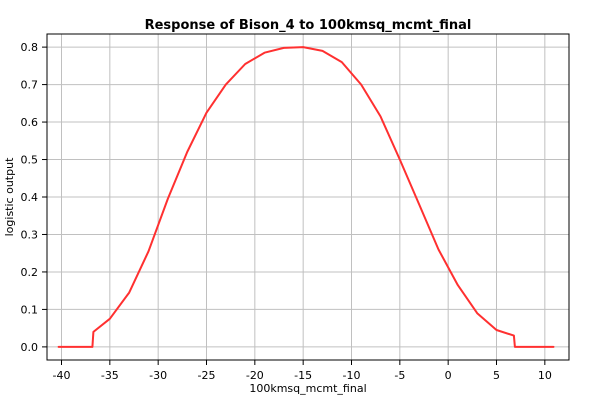 The width and height of the screenshot is (600, 400). Describe the element at coordinates (399, 375) in the screenshot. I see `x-tick-label: -5` at that location.